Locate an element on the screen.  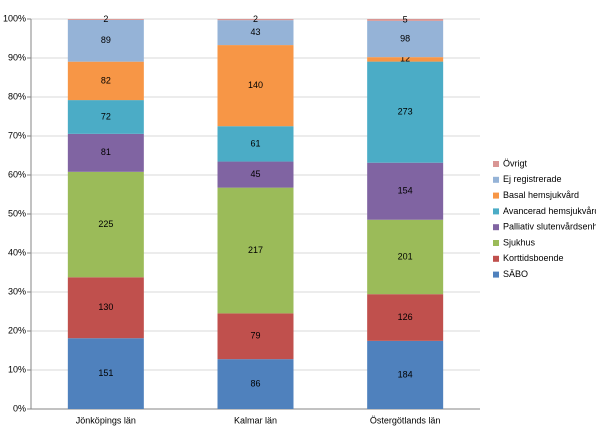
data-label: 81 is located at coordinates (106, 152).